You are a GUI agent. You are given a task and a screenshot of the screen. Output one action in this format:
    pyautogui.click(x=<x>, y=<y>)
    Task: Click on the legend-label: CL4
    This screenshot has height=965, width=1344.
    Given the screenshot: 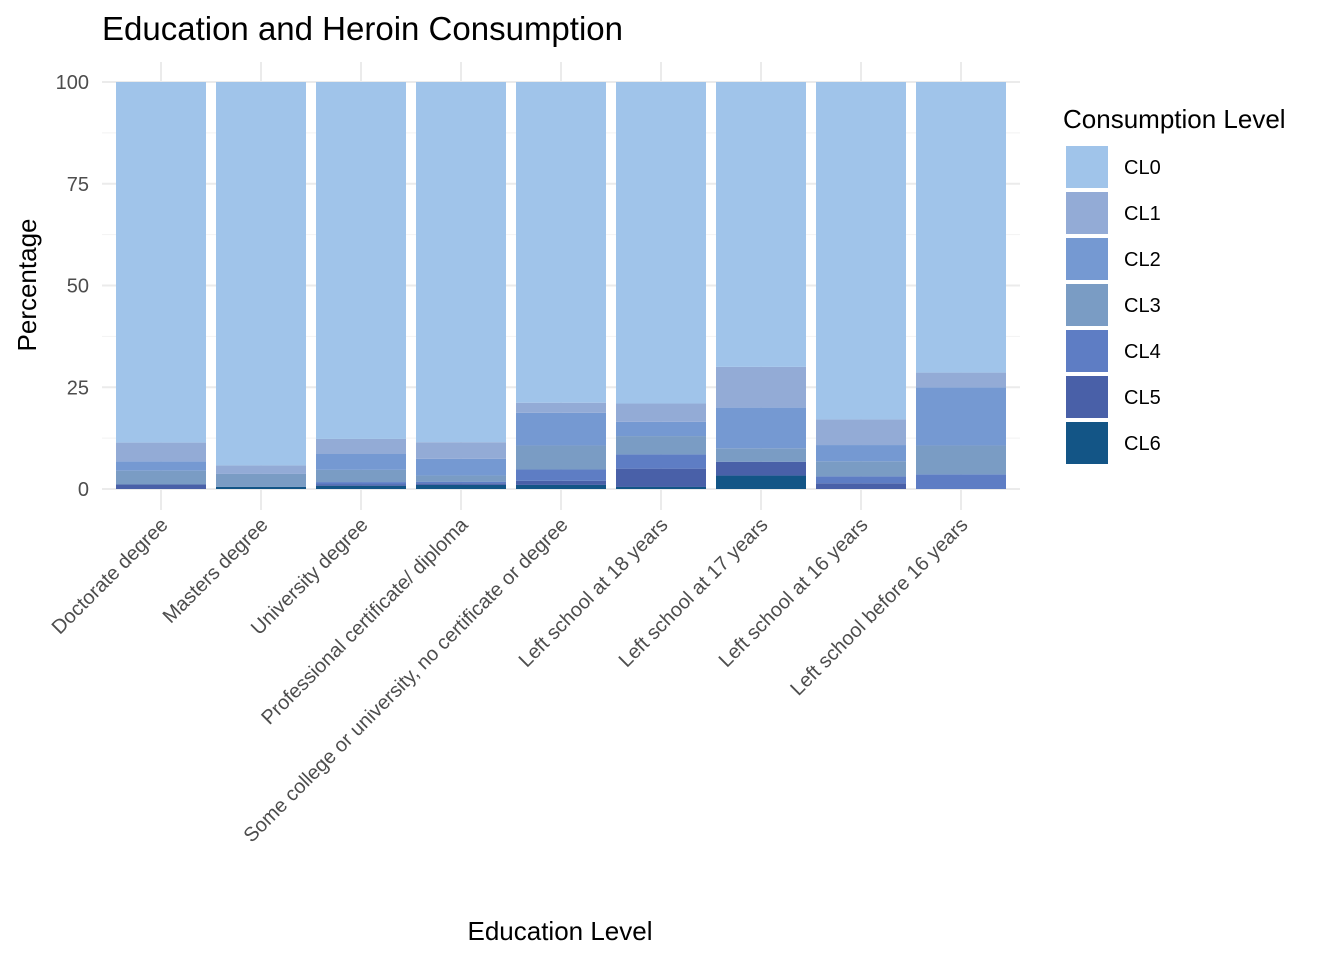 What is the action you would take?
    pyautogui.click(x=1142, y=352)
    